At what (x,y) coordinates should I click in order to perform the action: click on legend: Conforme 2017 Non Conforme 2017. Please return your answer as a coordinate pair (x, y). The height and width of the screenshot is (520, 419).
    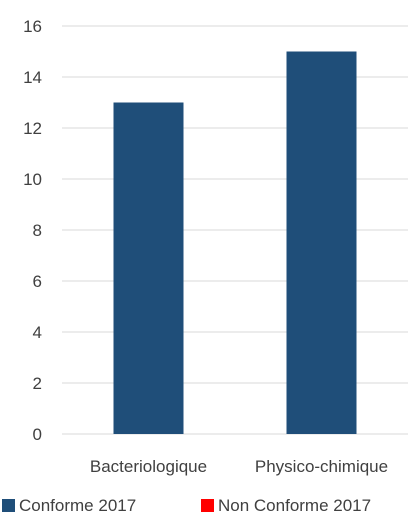
    Looking at the image, I should click on (186, 505).